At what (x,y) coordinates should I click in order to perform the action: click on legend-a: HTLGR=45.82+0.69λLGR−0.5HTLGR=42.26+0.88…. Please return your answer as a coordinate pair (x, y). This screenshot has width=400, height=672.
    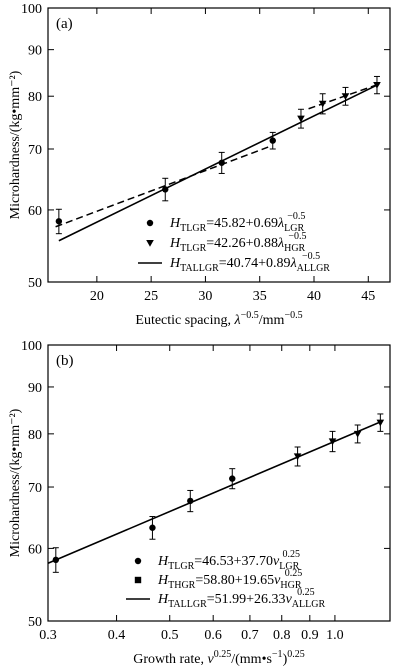
    Looking at the image, I should click on (234, 242).